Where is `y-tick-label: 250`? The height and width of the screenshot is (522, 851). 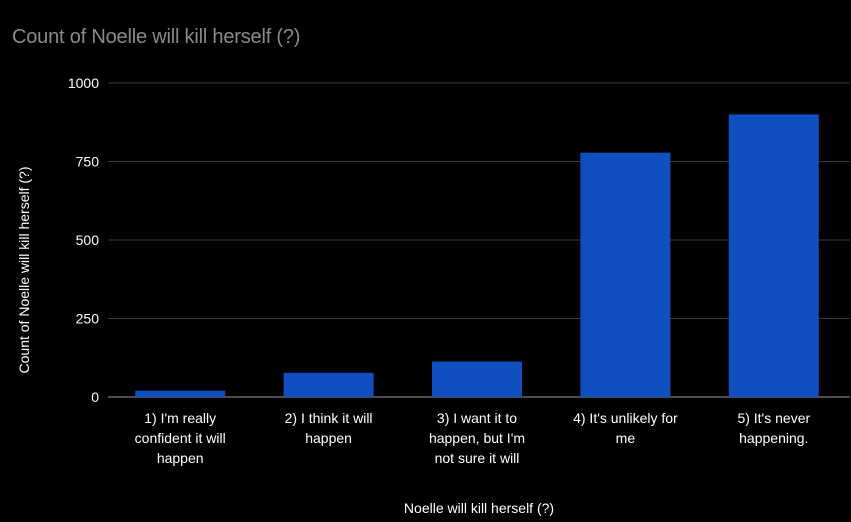 y-tick-label: 250 is located at coordinates (88, 319).